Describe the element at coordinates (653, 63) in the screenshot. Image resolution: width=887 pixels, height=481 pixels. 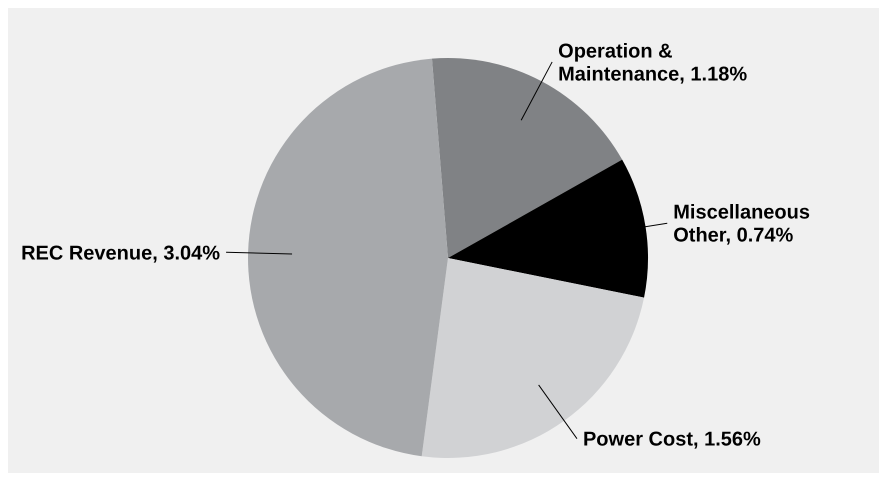
I see `slice-label: Operation & Maintenance, 1.18%` at that location.